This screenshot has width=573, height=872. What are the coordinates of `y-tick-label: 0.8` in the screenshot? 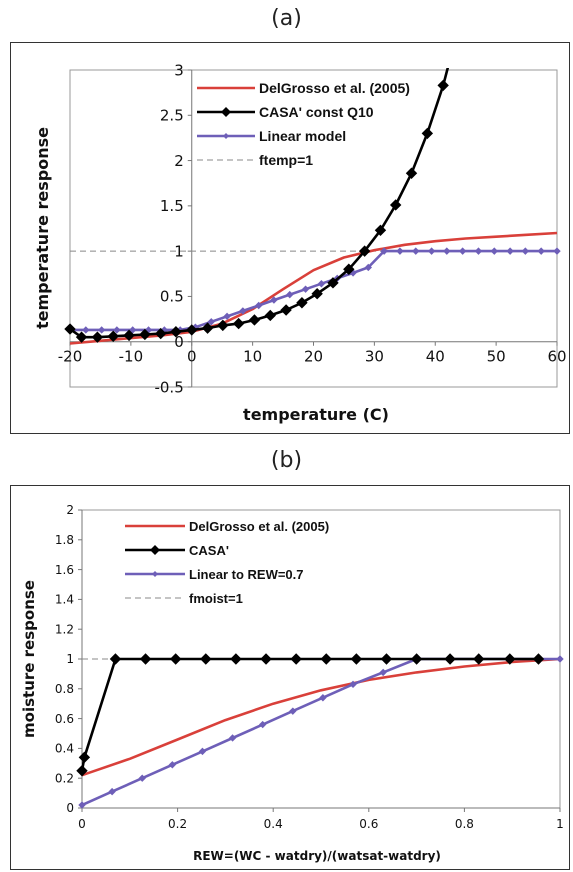 It's located at (64, 689).